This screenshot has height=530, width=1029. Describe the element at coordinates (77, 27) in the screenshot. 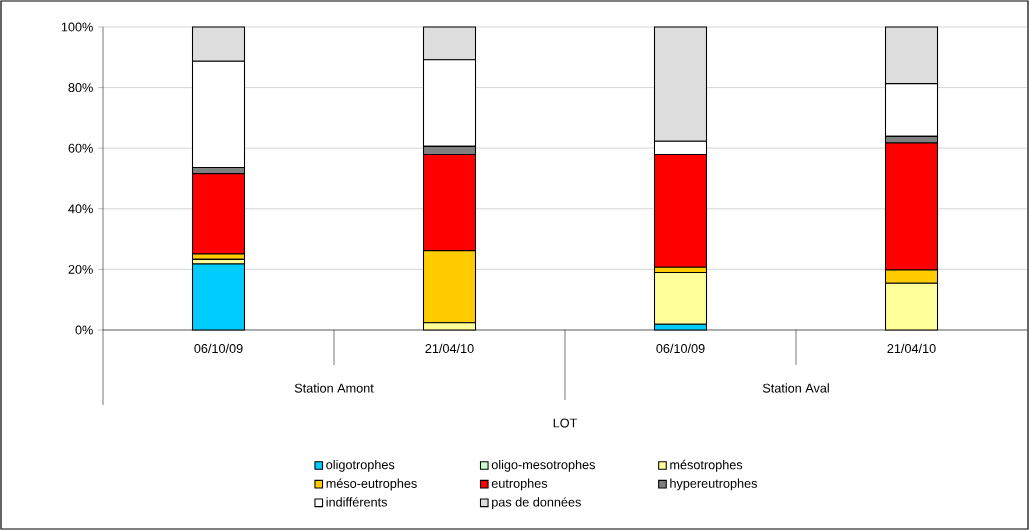

I see `y-tick-label: 100%` at that location.